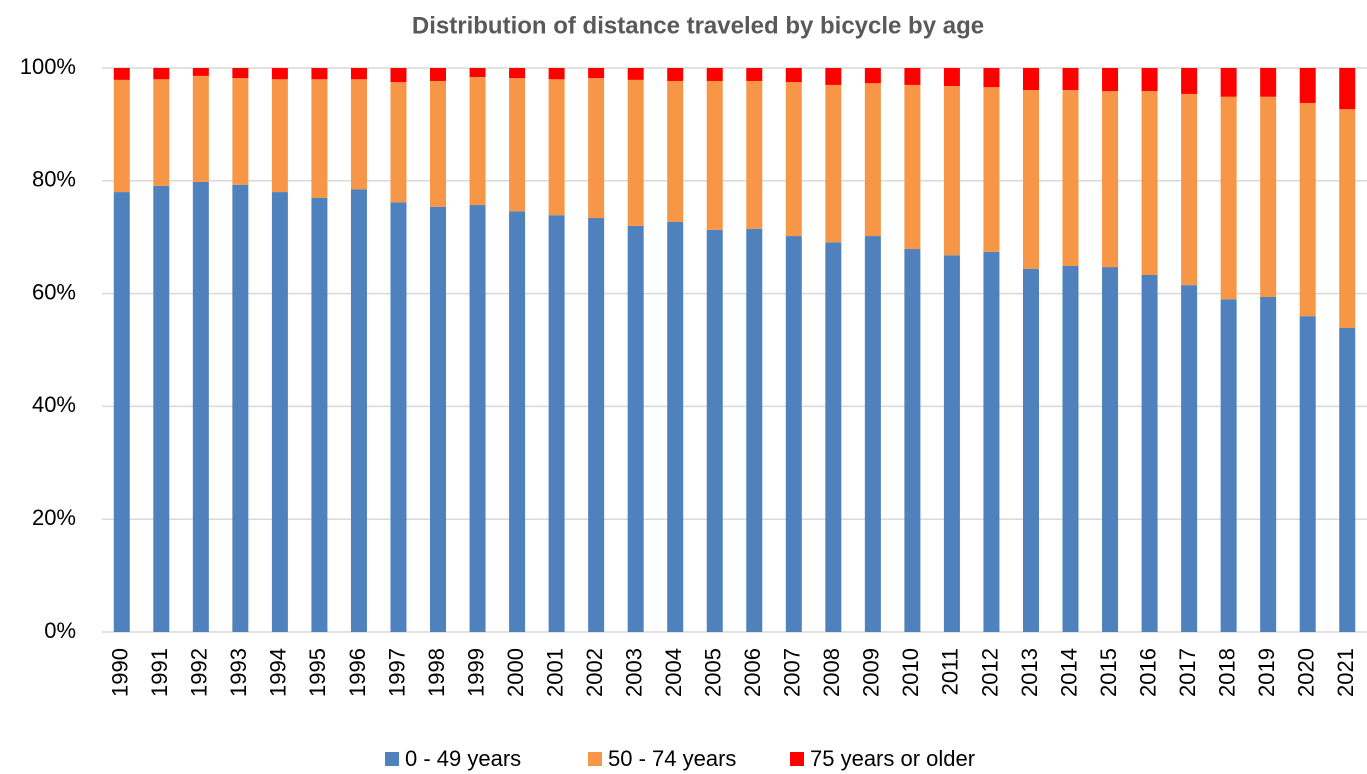 The image size is (1367, 774). I want to click on x-tick-label: 2004, so click(673, 672).